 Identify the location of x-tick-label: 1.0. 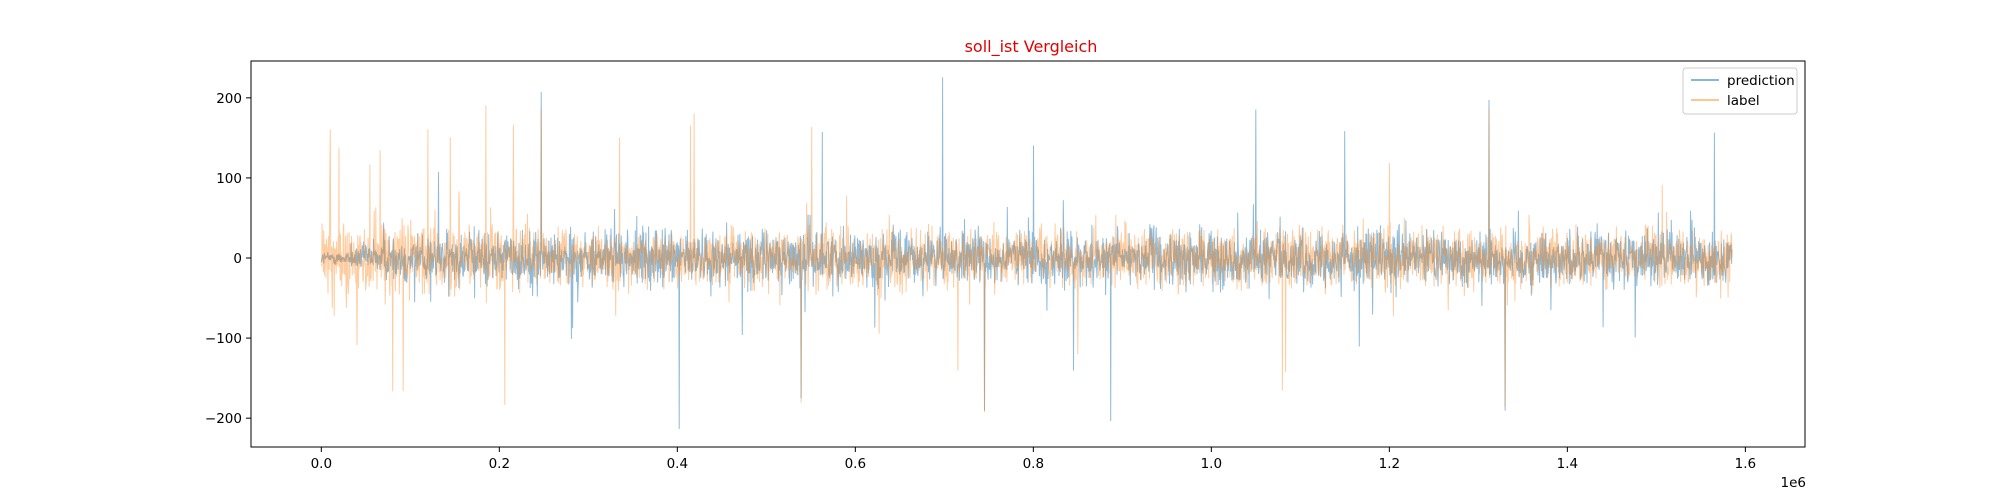
(1211, 464).